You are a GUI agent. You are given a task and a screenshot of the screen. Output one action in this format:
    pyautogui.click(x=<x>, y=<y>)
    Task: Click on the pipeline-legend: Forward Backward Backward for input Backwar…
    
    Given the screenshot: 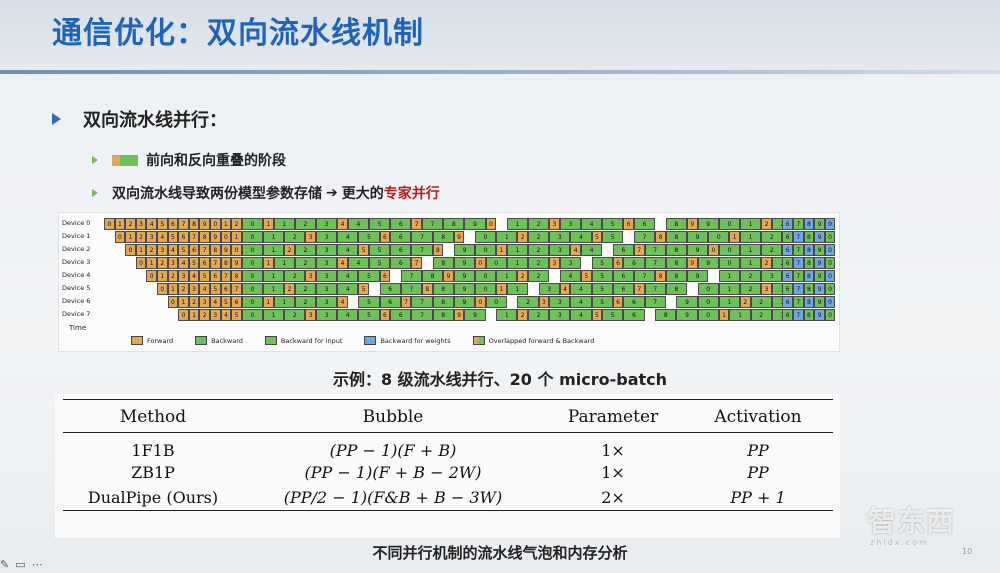 What is the action you would take?
    pyautogui.click(x=362, y=340)
    